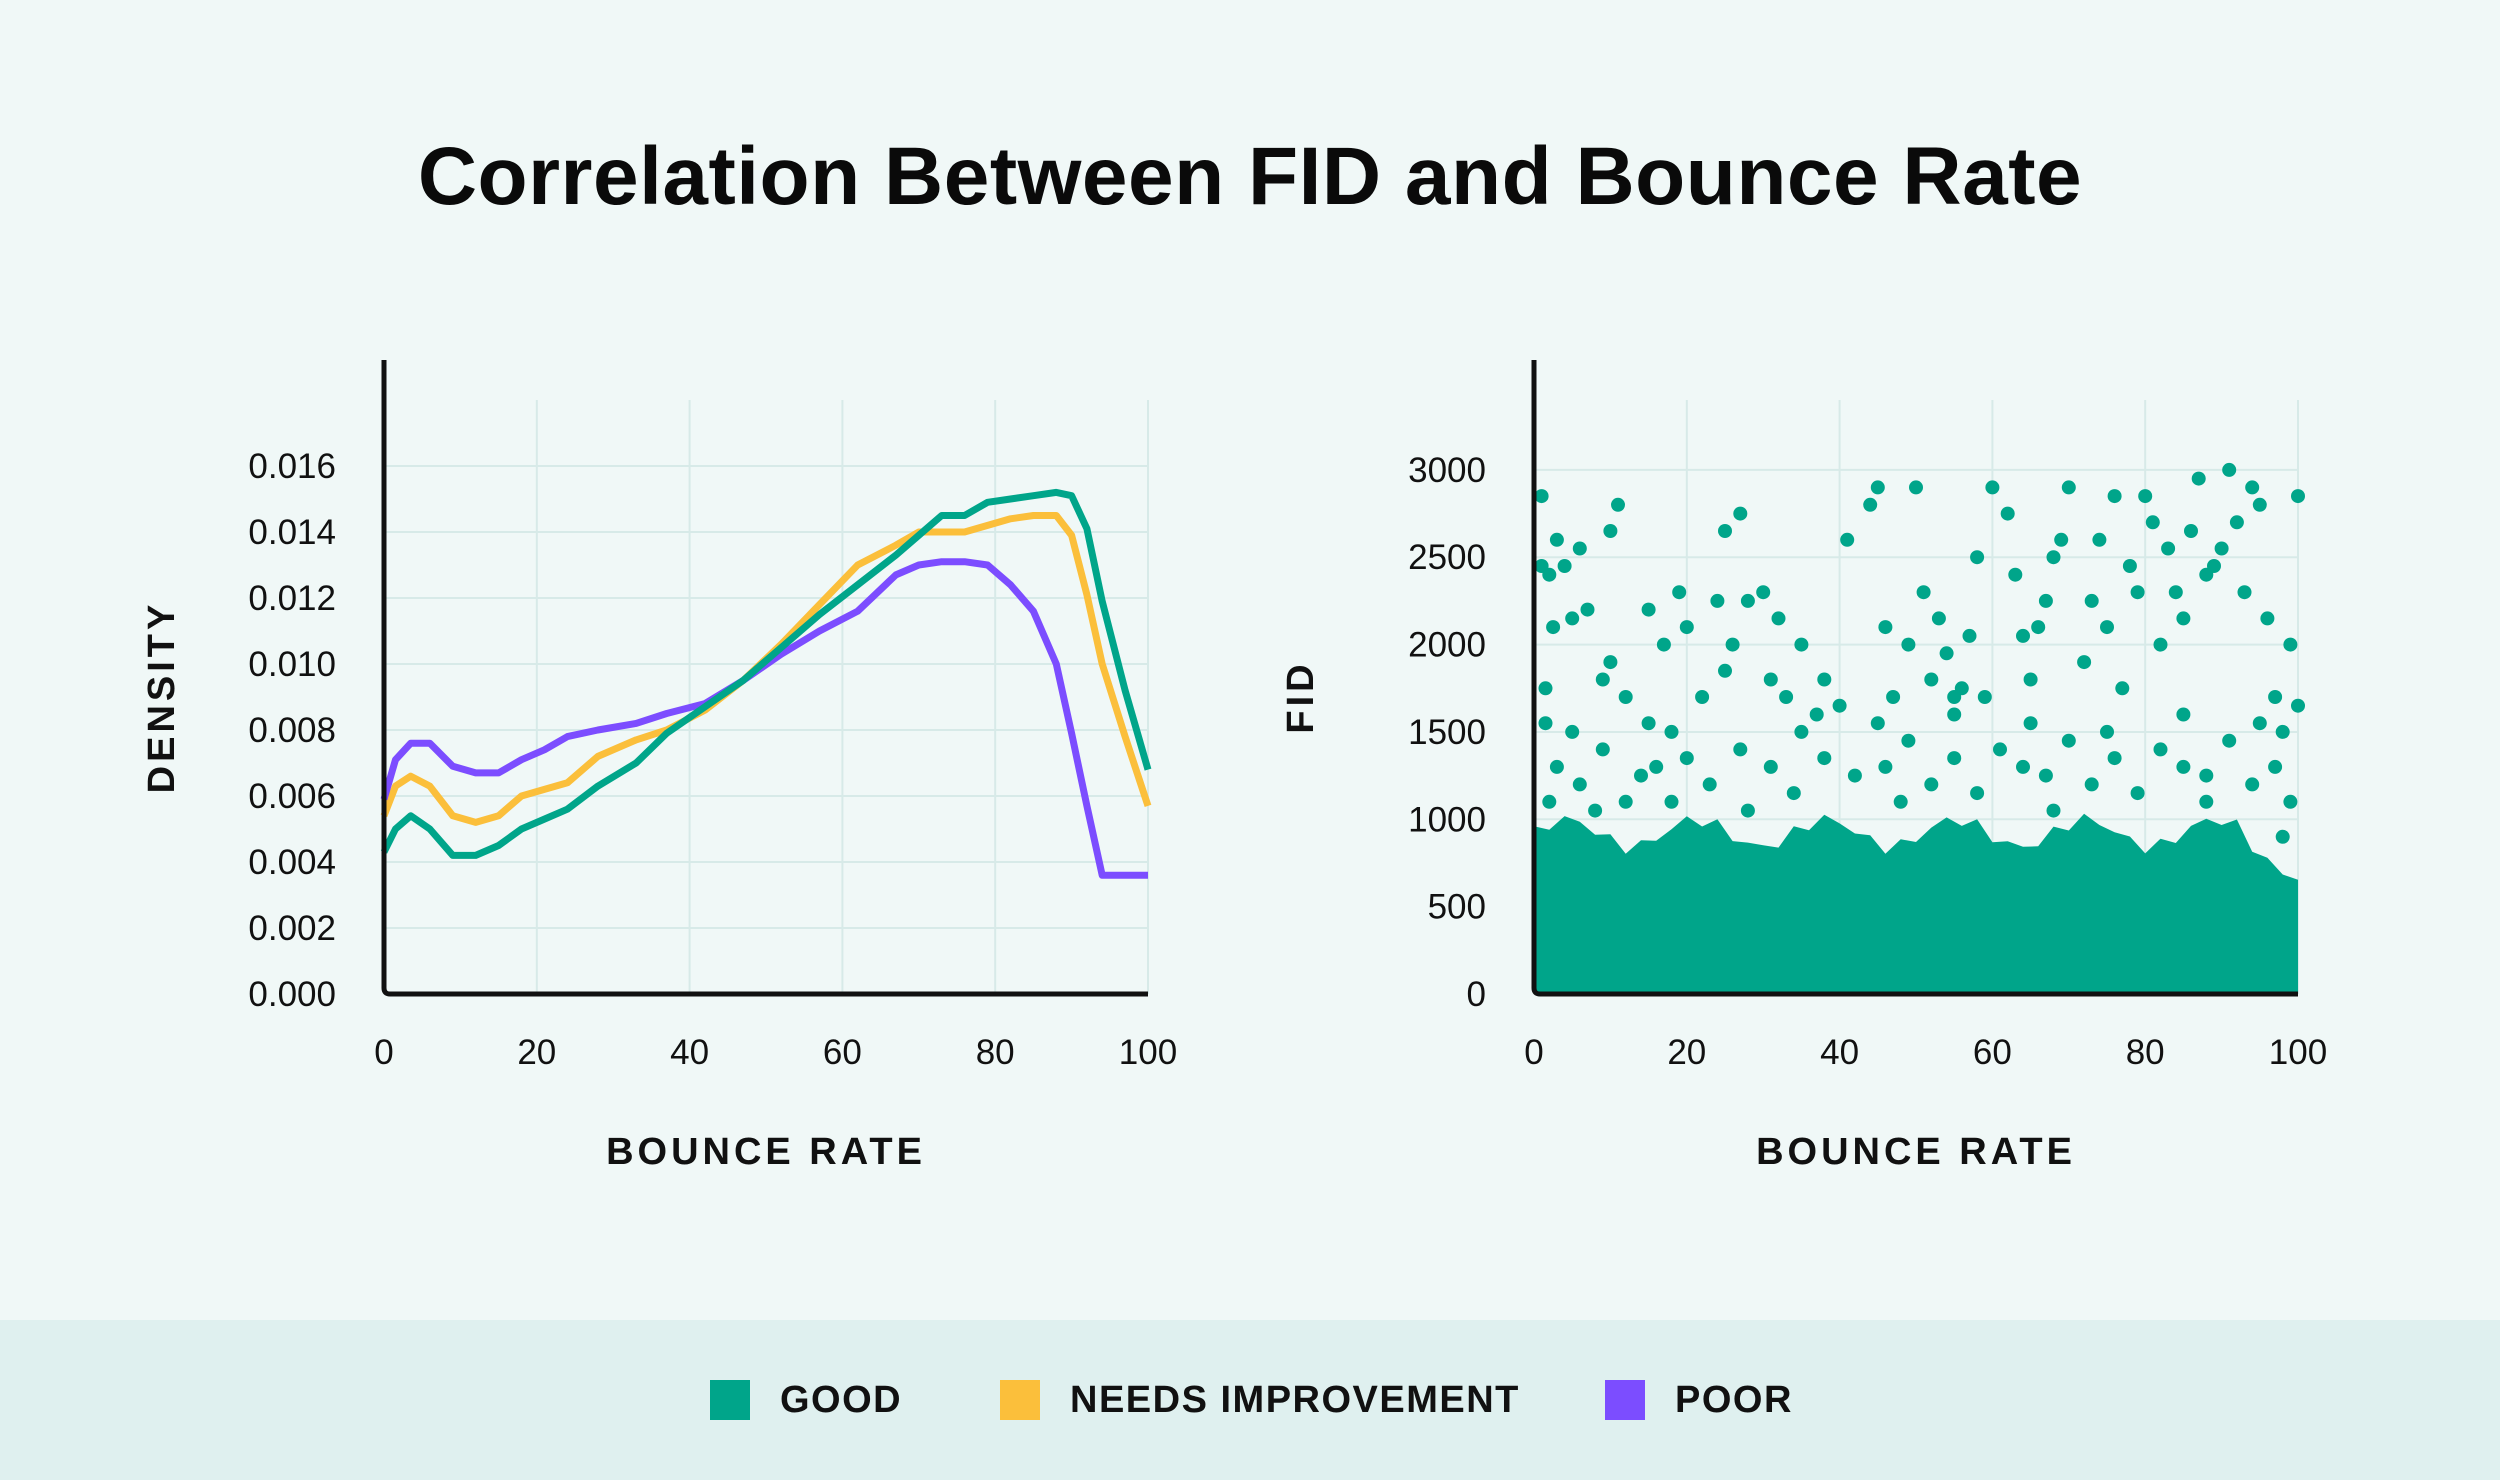  What do you see at coordinates (1447, 819) in the screenshot?
I see `y-tick-label: 1000` at bounding box center [1447, 819].